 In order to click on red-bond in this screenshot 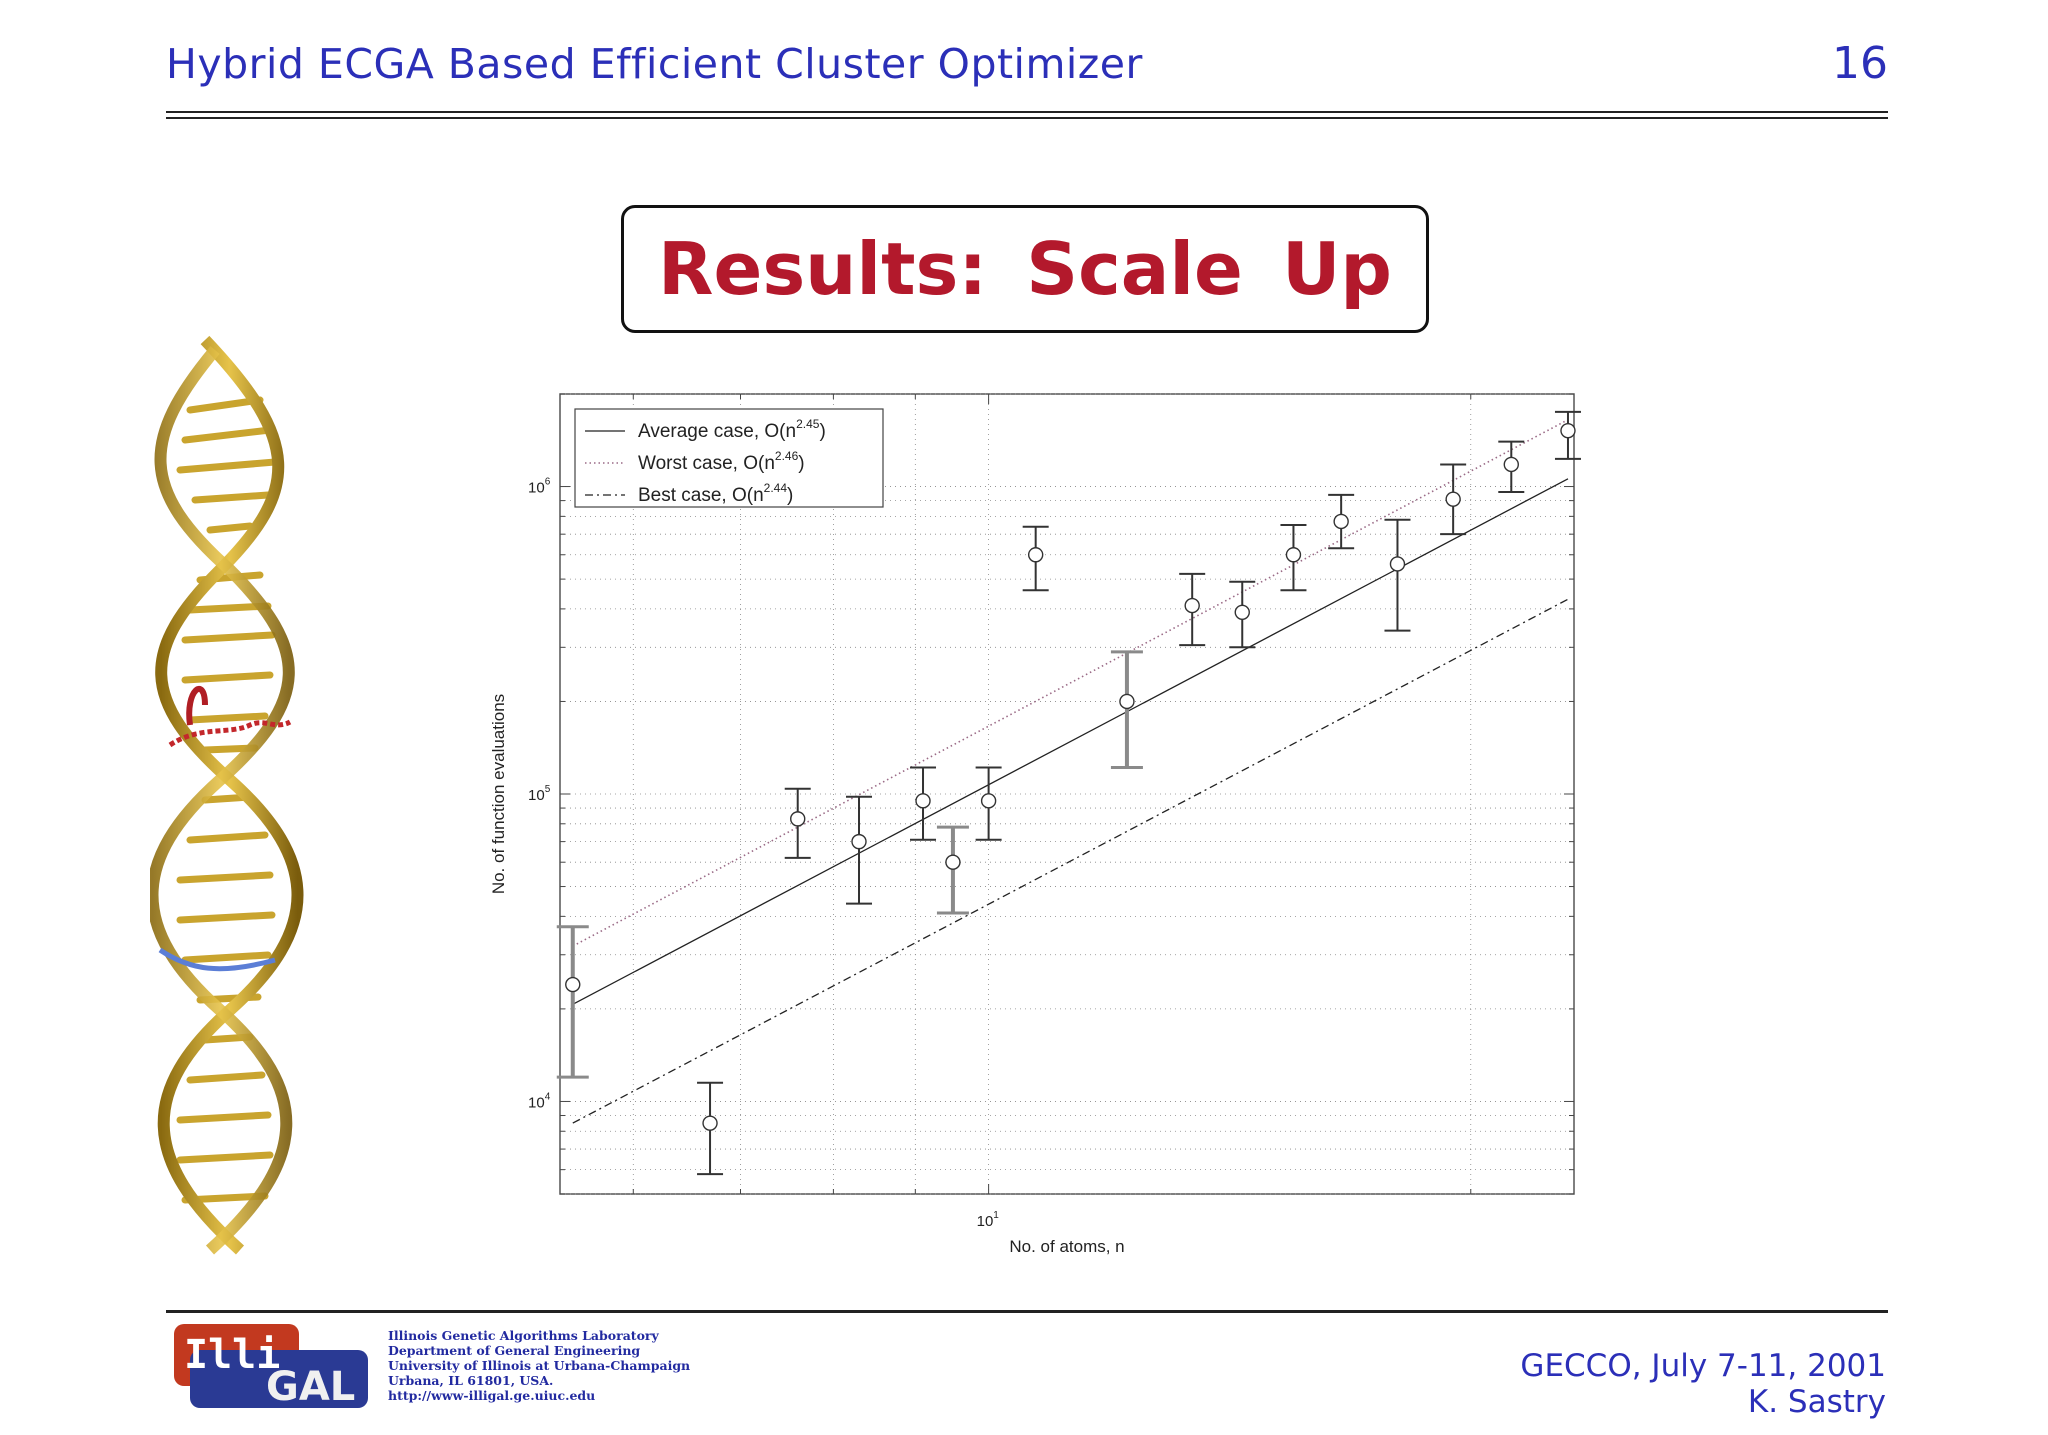, I will do `click(230, 733)`.